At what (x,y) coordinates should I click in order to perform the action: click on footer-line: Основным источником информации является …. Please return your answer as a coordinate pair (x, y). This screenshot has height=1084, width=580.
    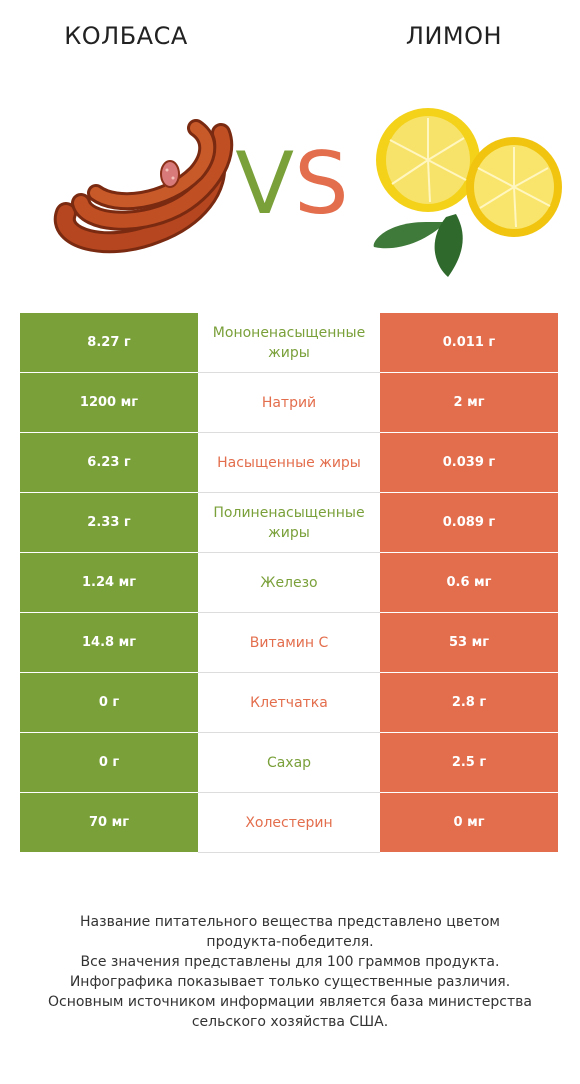
    Looking at the image, I should click on (290, 1002).